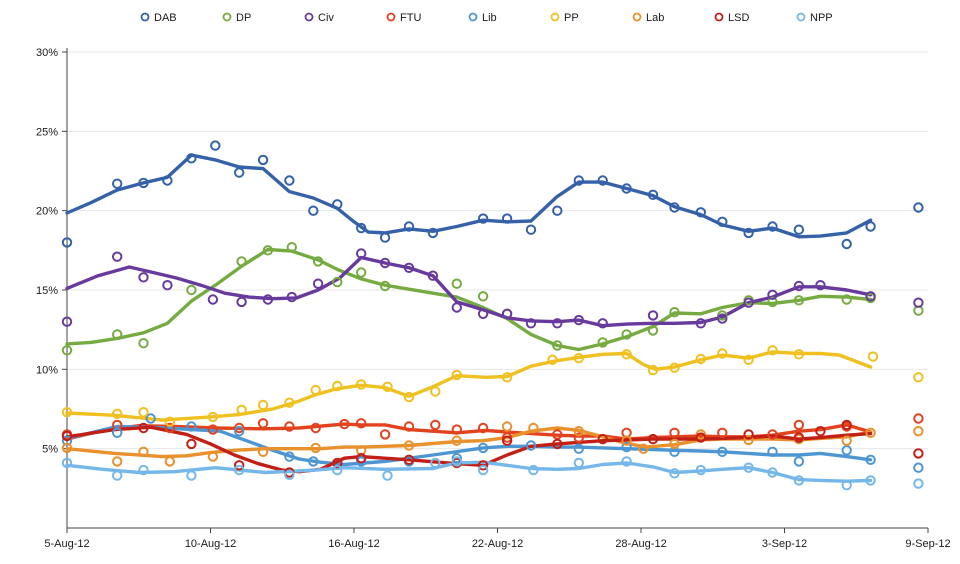 This screenshot has width=960, height=564. What do you see at coordinates (469, 445) in the screenshot?
I see `series-line-Lib` at bounding box center [469, 445].